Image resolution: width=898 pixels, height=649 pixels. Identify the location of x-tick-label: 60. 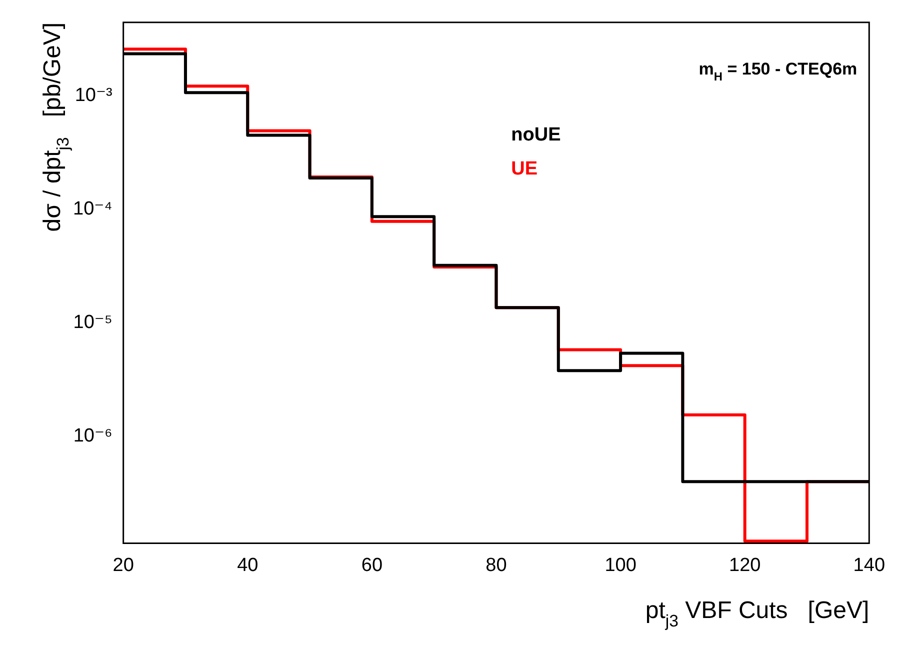
(372, 565).